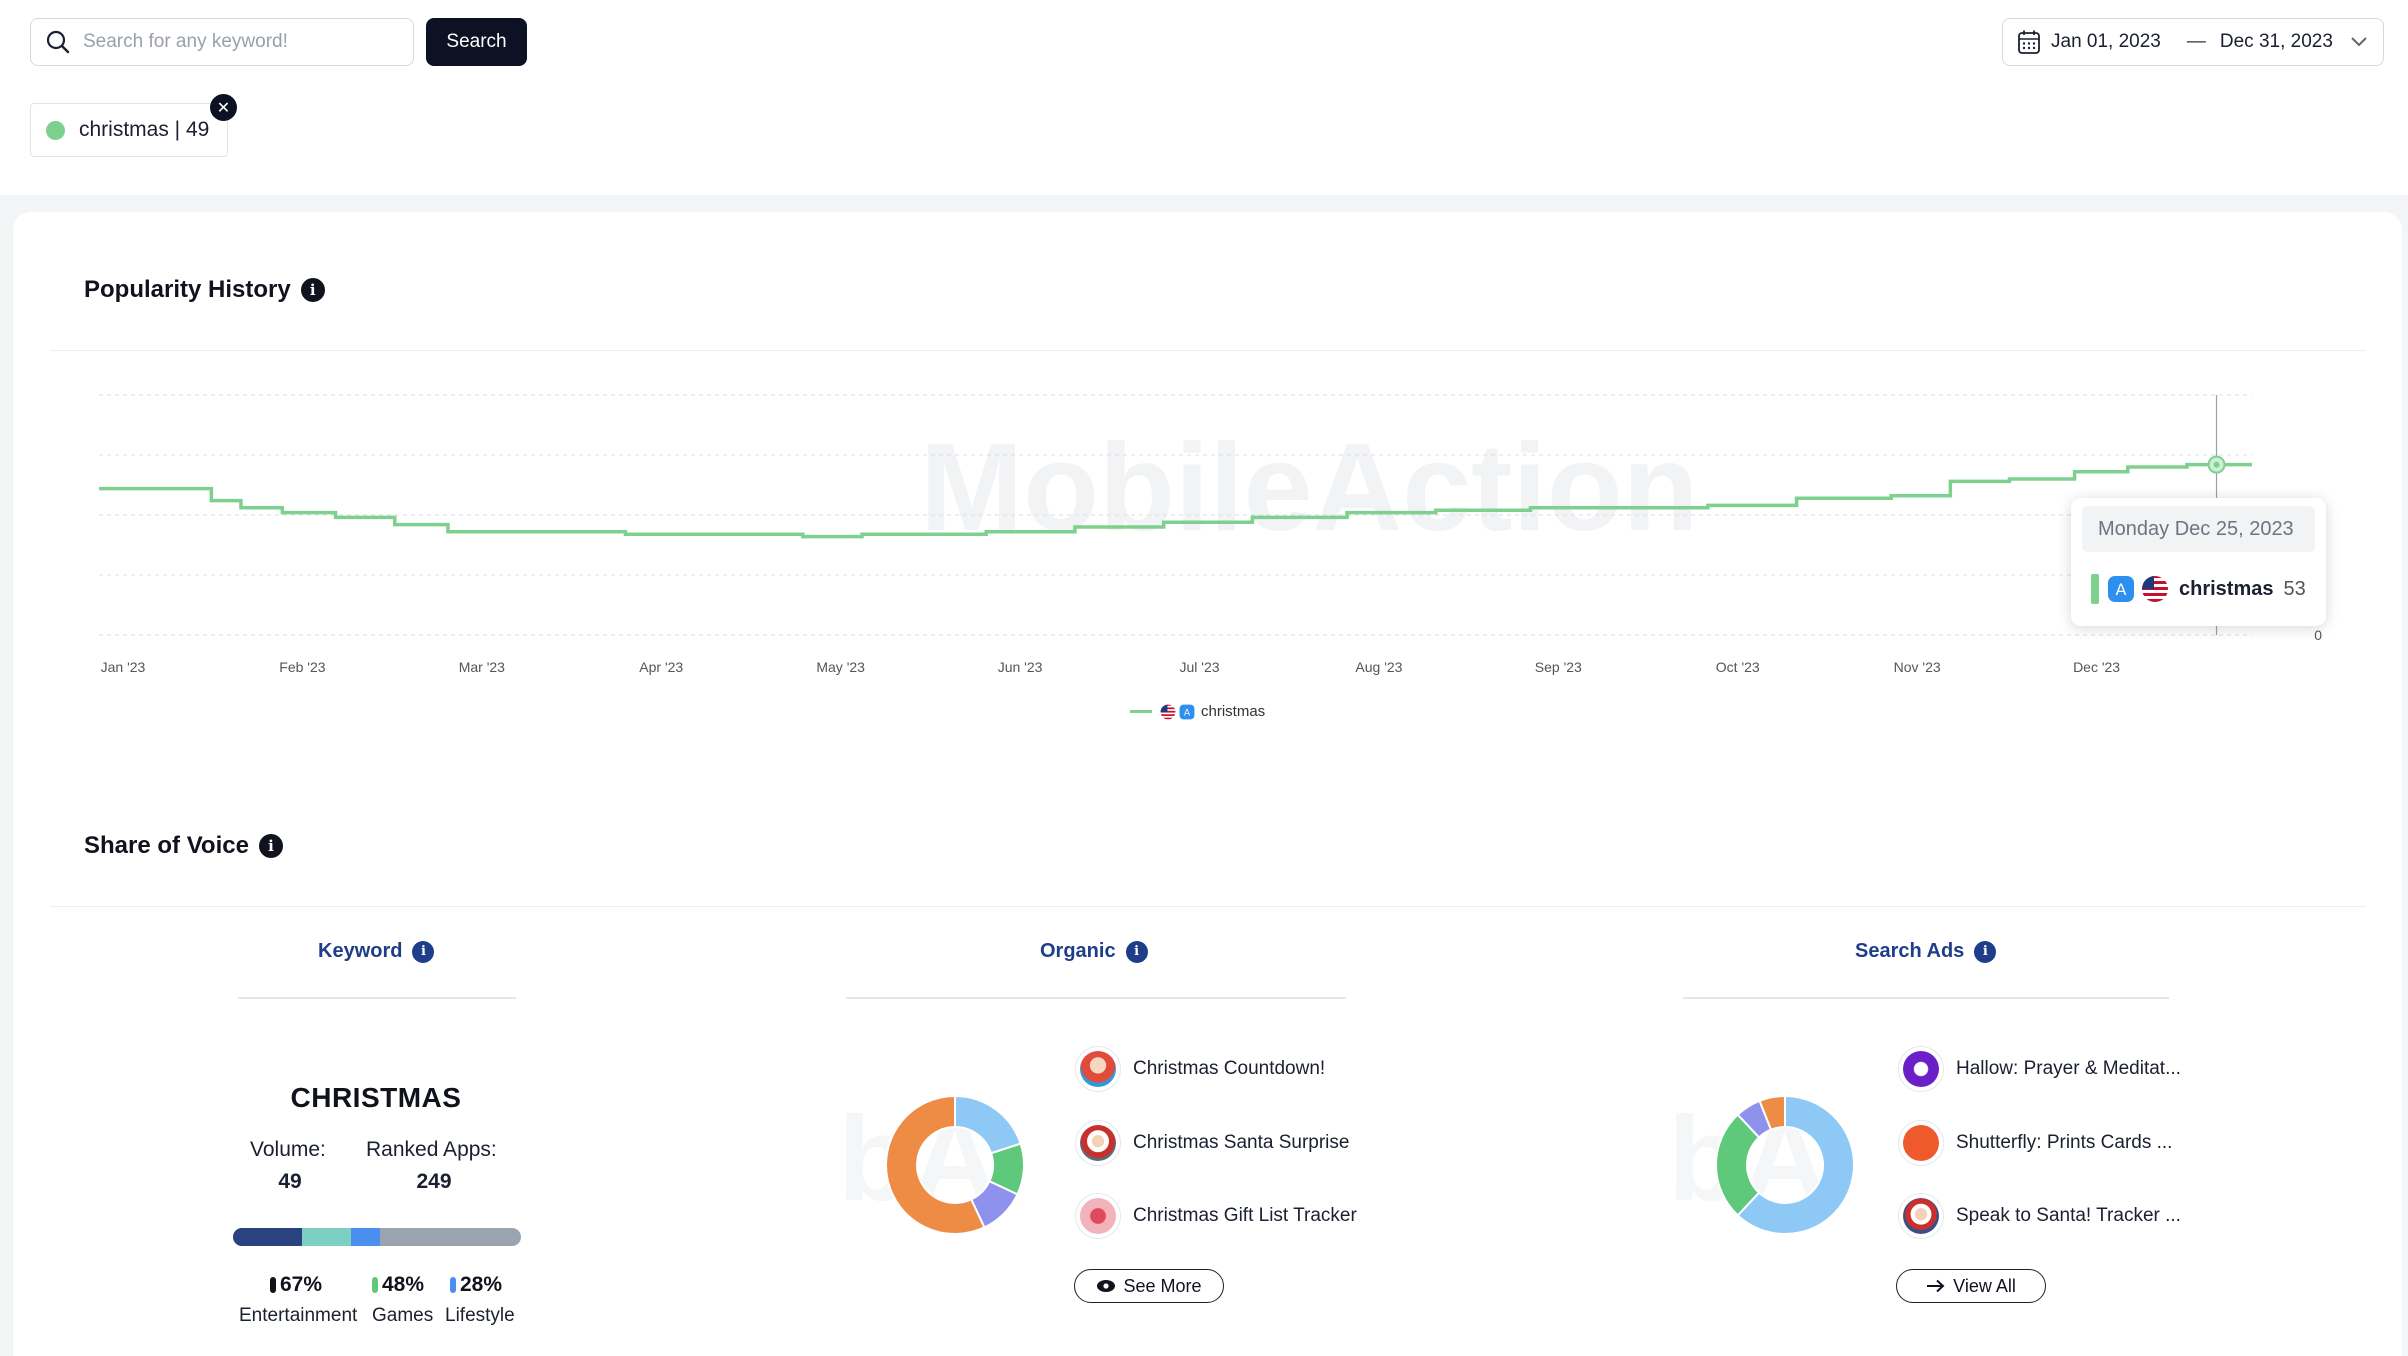 This screenshot has height=1356, width=2408. I want to click on shutterfly-app-icon, so click(1921, 1143).